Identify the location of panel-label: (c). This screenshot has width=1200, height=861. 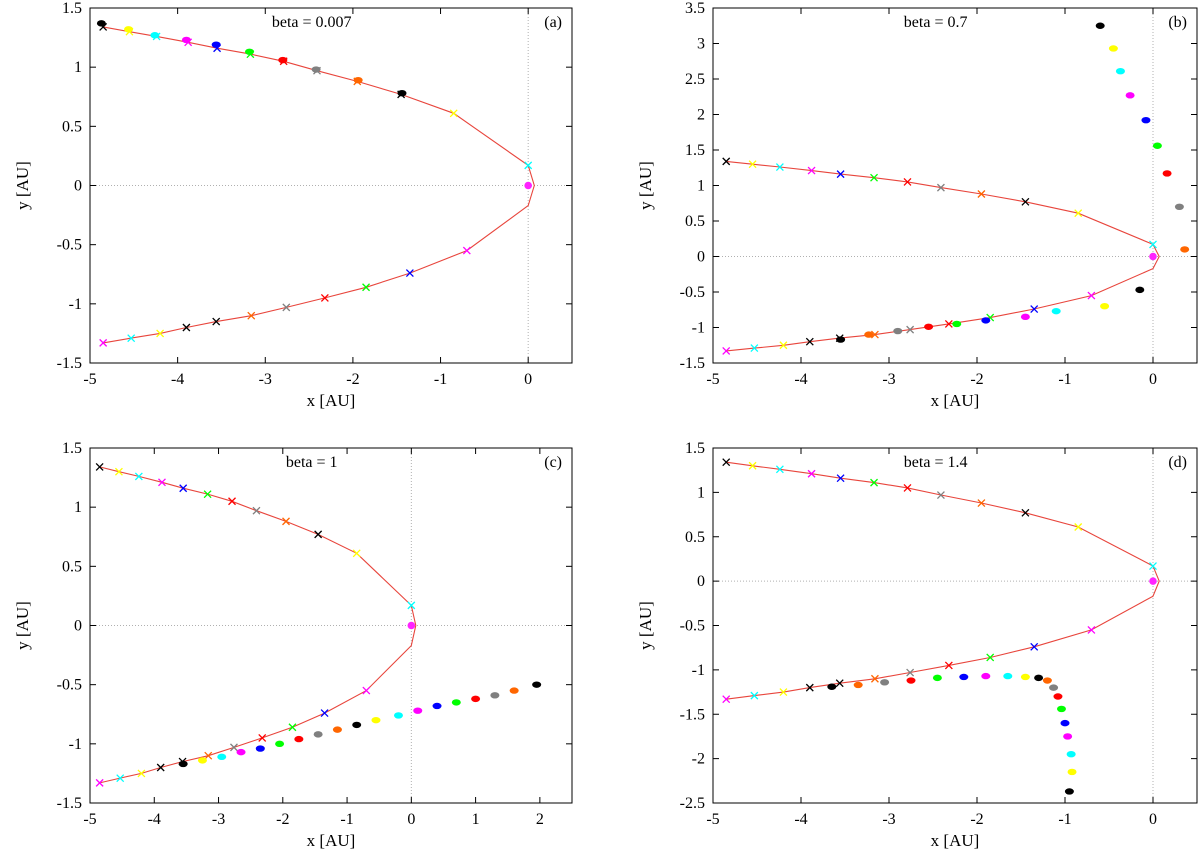
(553, 462).